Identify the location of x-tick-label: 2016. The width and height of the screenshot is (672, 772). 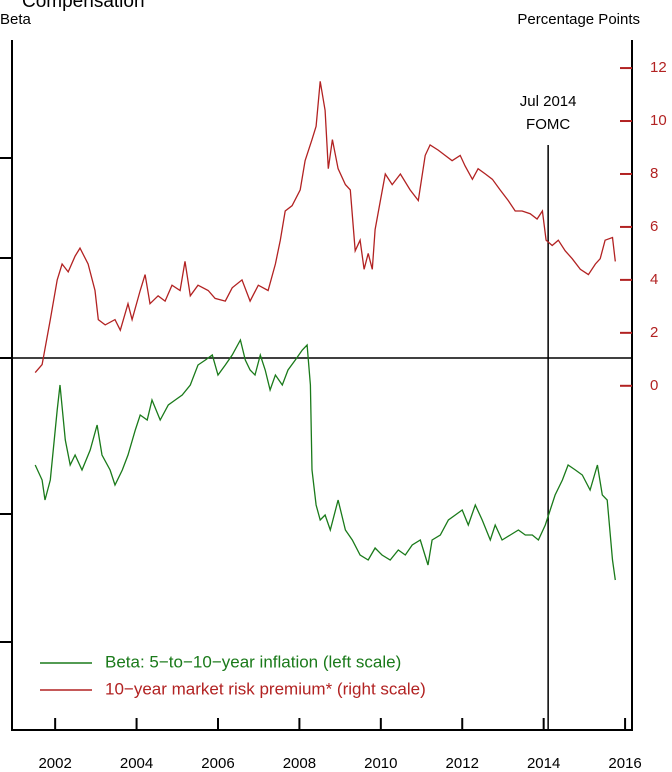
(624, 763).